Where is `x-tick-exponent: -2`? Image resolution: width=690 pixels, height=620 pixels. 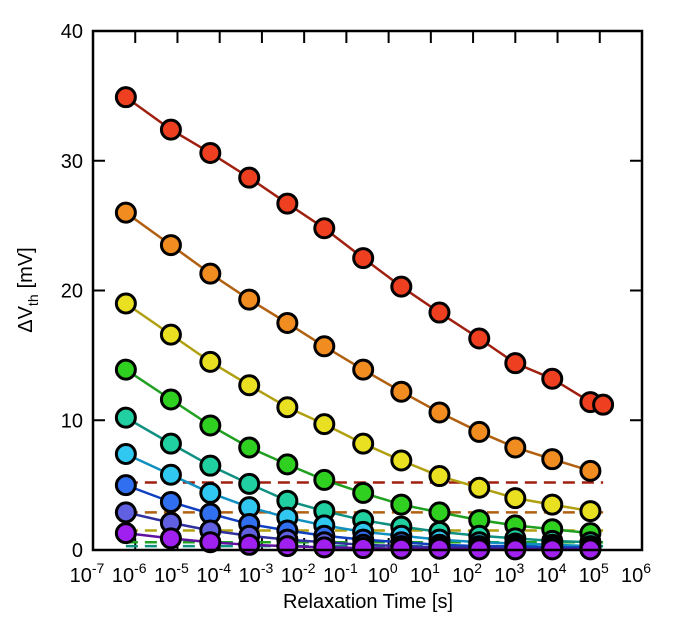 x-tick-exponent: -2 is located at coordinates (309, 568).